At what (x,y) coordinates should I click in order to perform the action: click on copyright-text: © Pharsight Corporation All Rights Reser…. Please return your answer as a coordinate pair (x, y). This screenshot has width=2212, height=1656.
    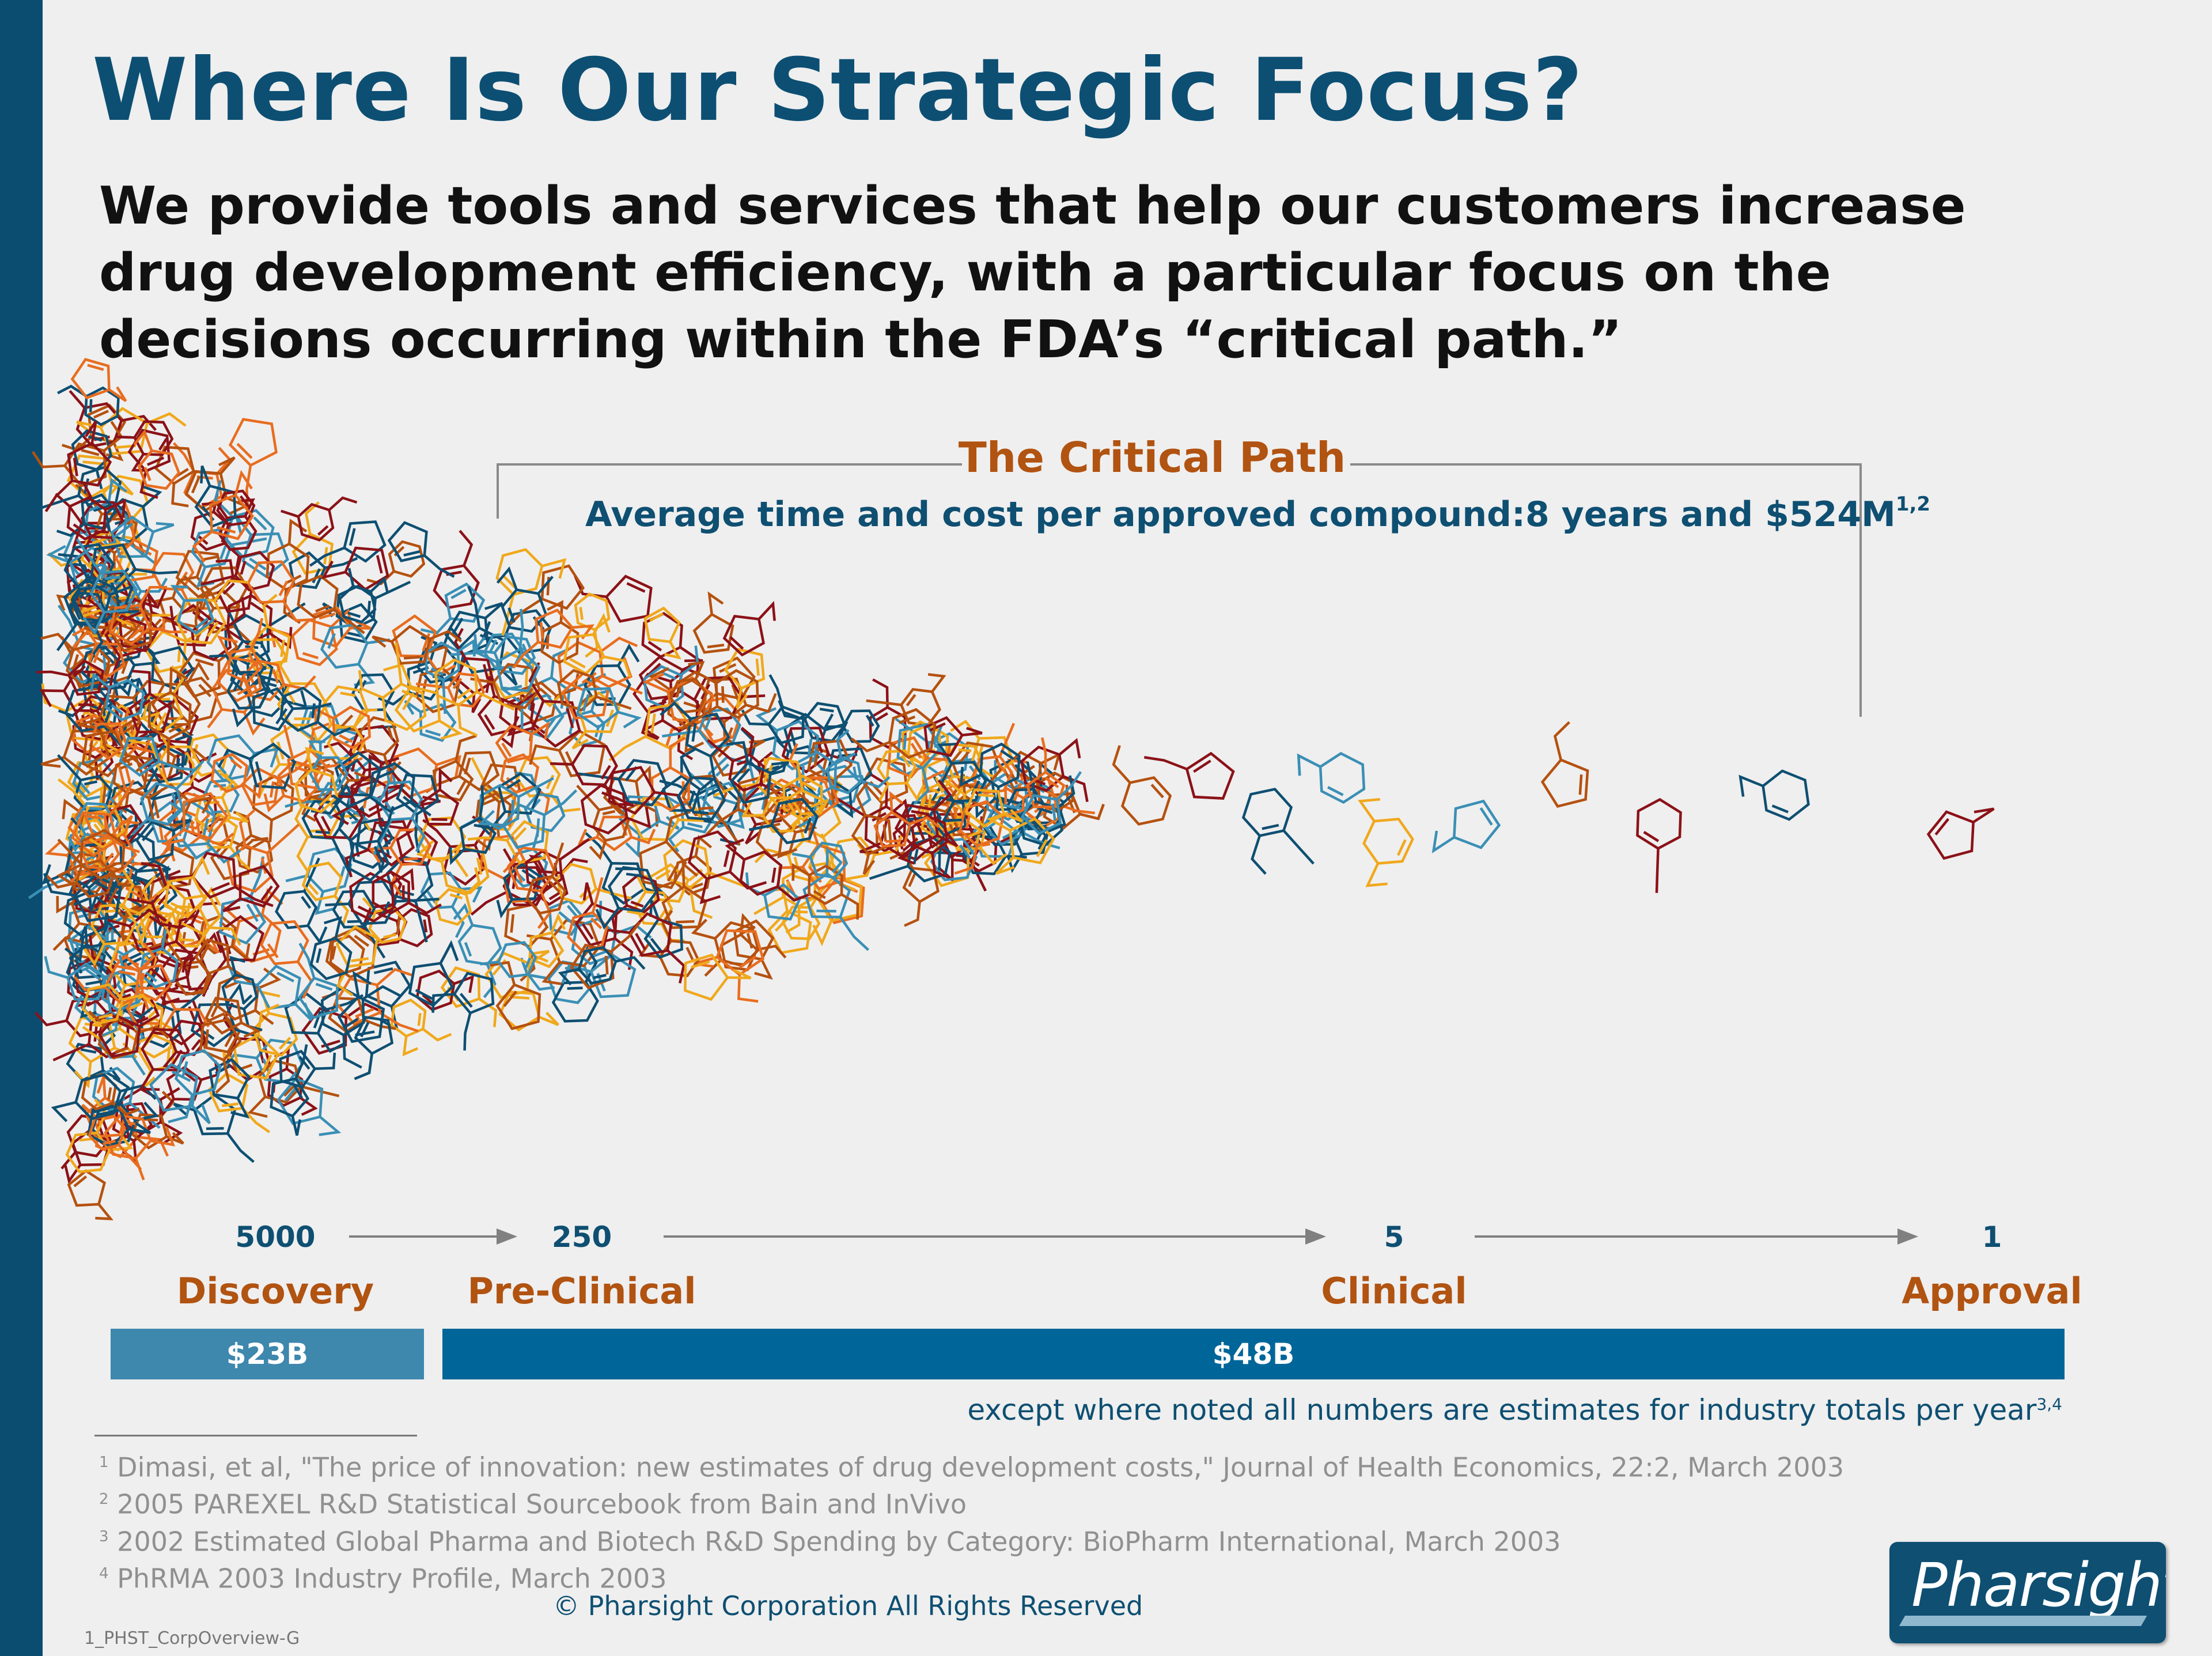
    Looking at the image, I should click on (848, 1605).